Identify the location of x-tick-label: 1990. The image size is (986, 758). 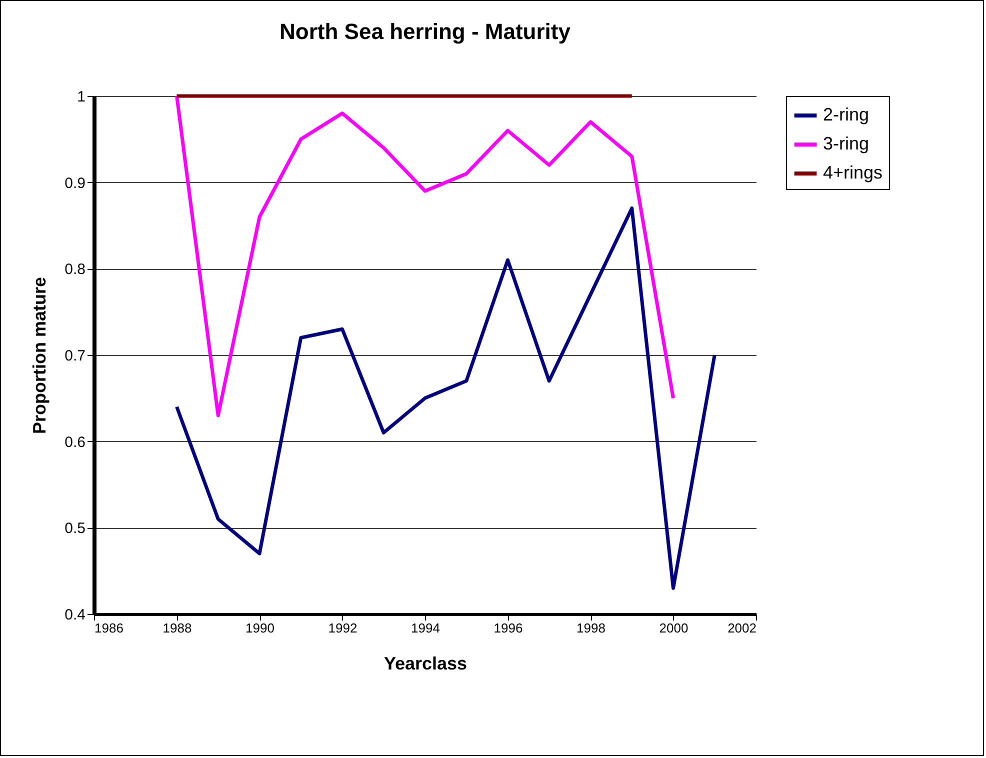
(260, 628).